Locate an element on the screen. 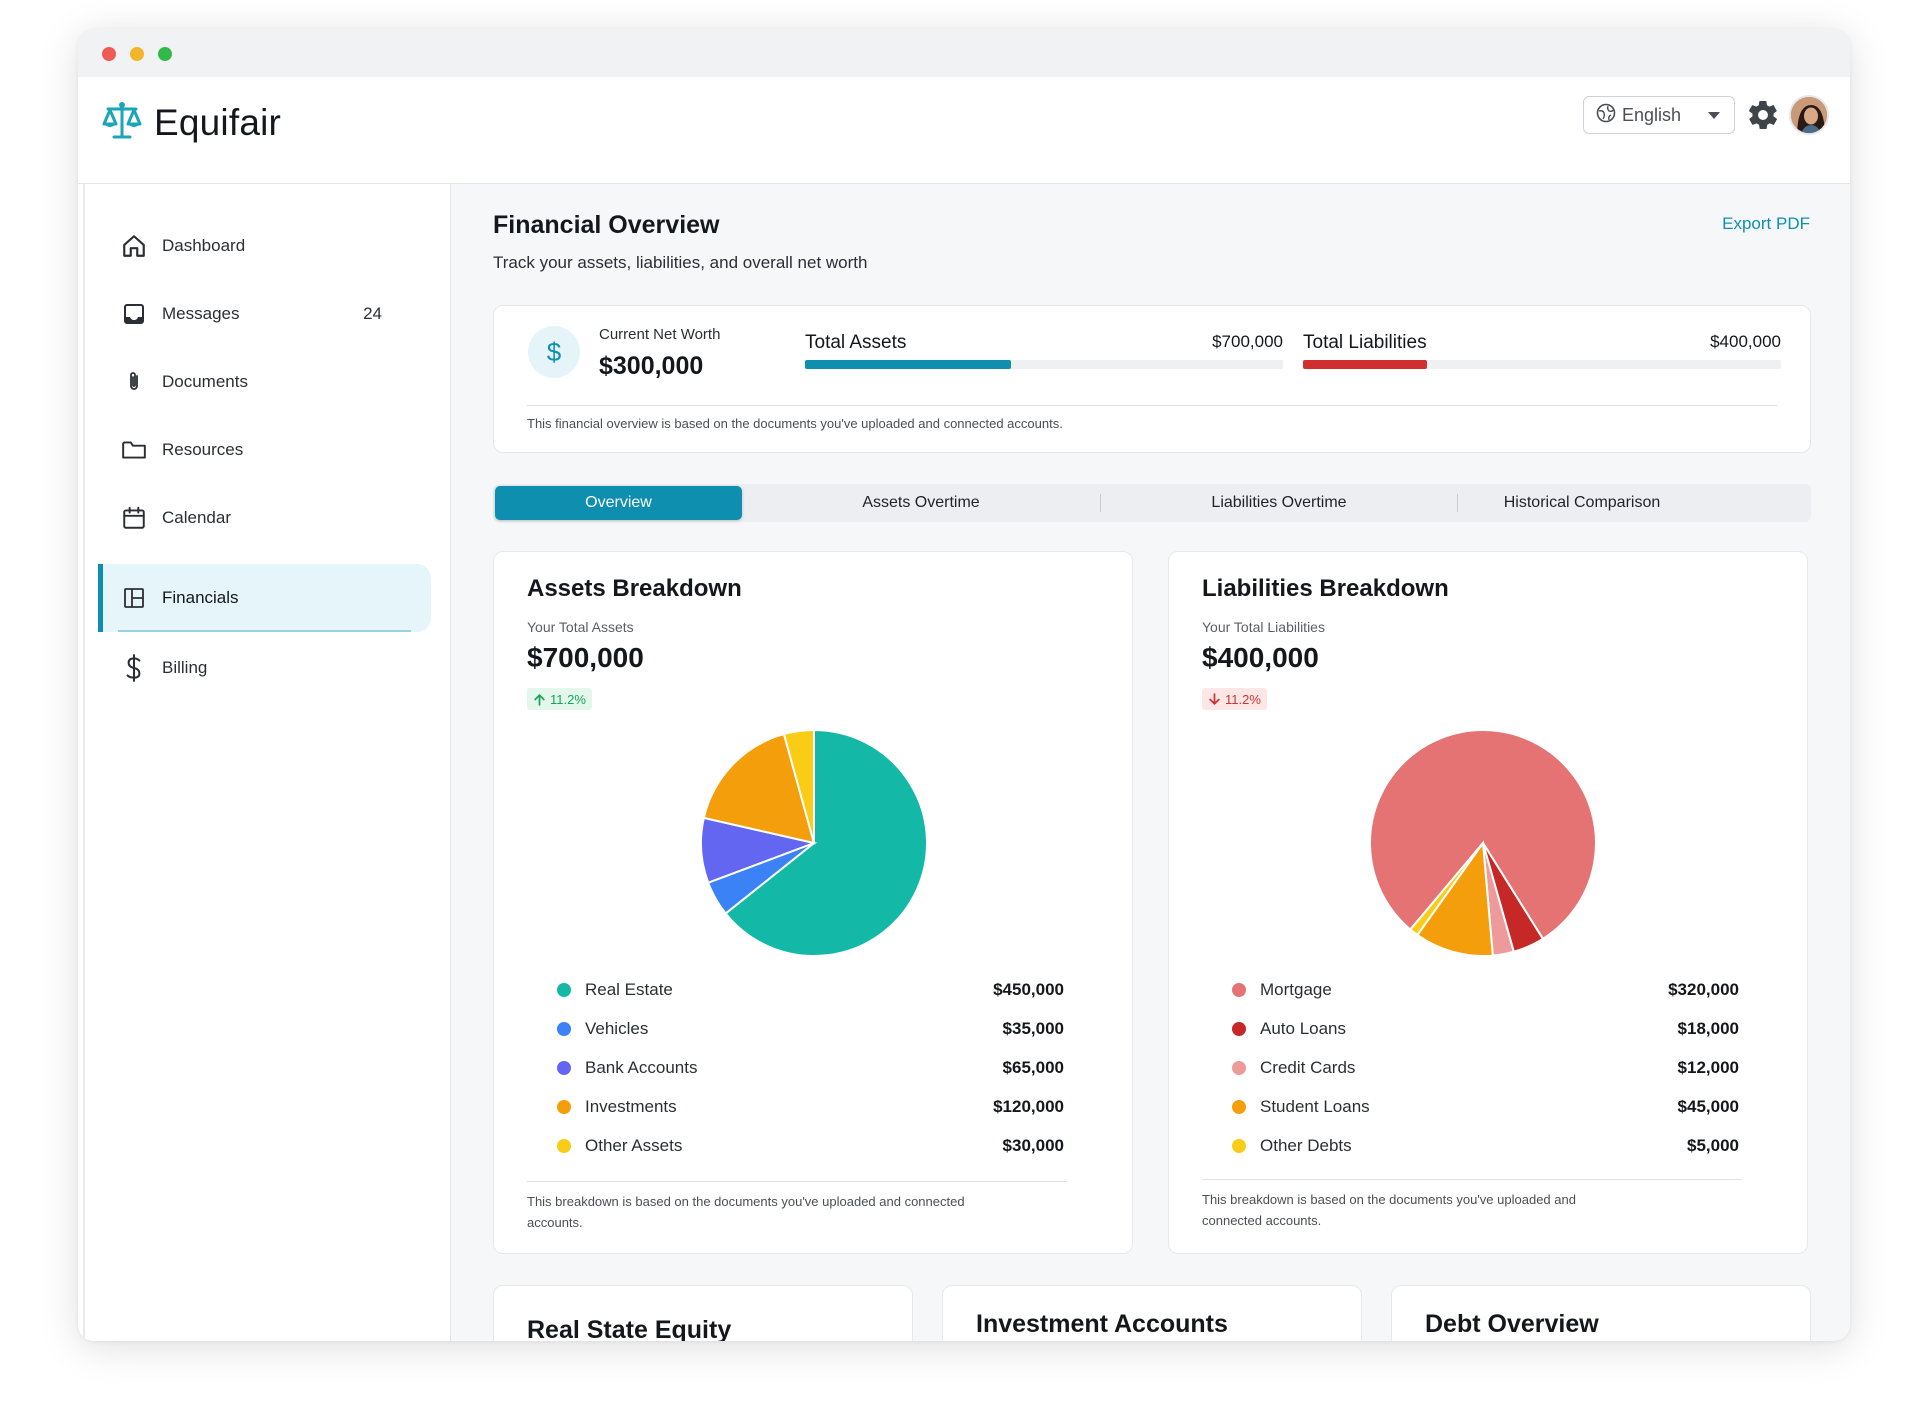  tab-liabilities-overtime: Liabilities Overtime is located at coordinates (1279, 502).